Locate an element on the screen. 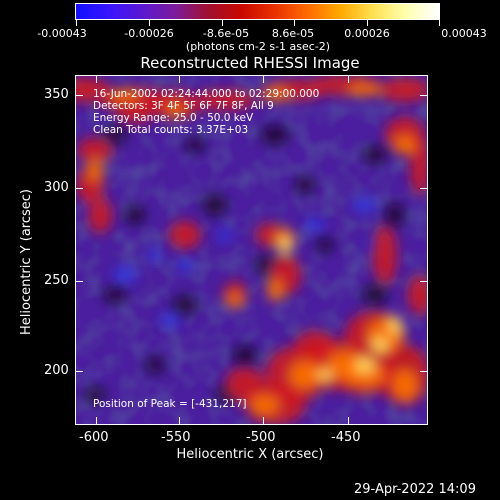 The image size is (500, 500). colorbar-tick-label: -8.6e-05 is located at coordinates (226, 33).